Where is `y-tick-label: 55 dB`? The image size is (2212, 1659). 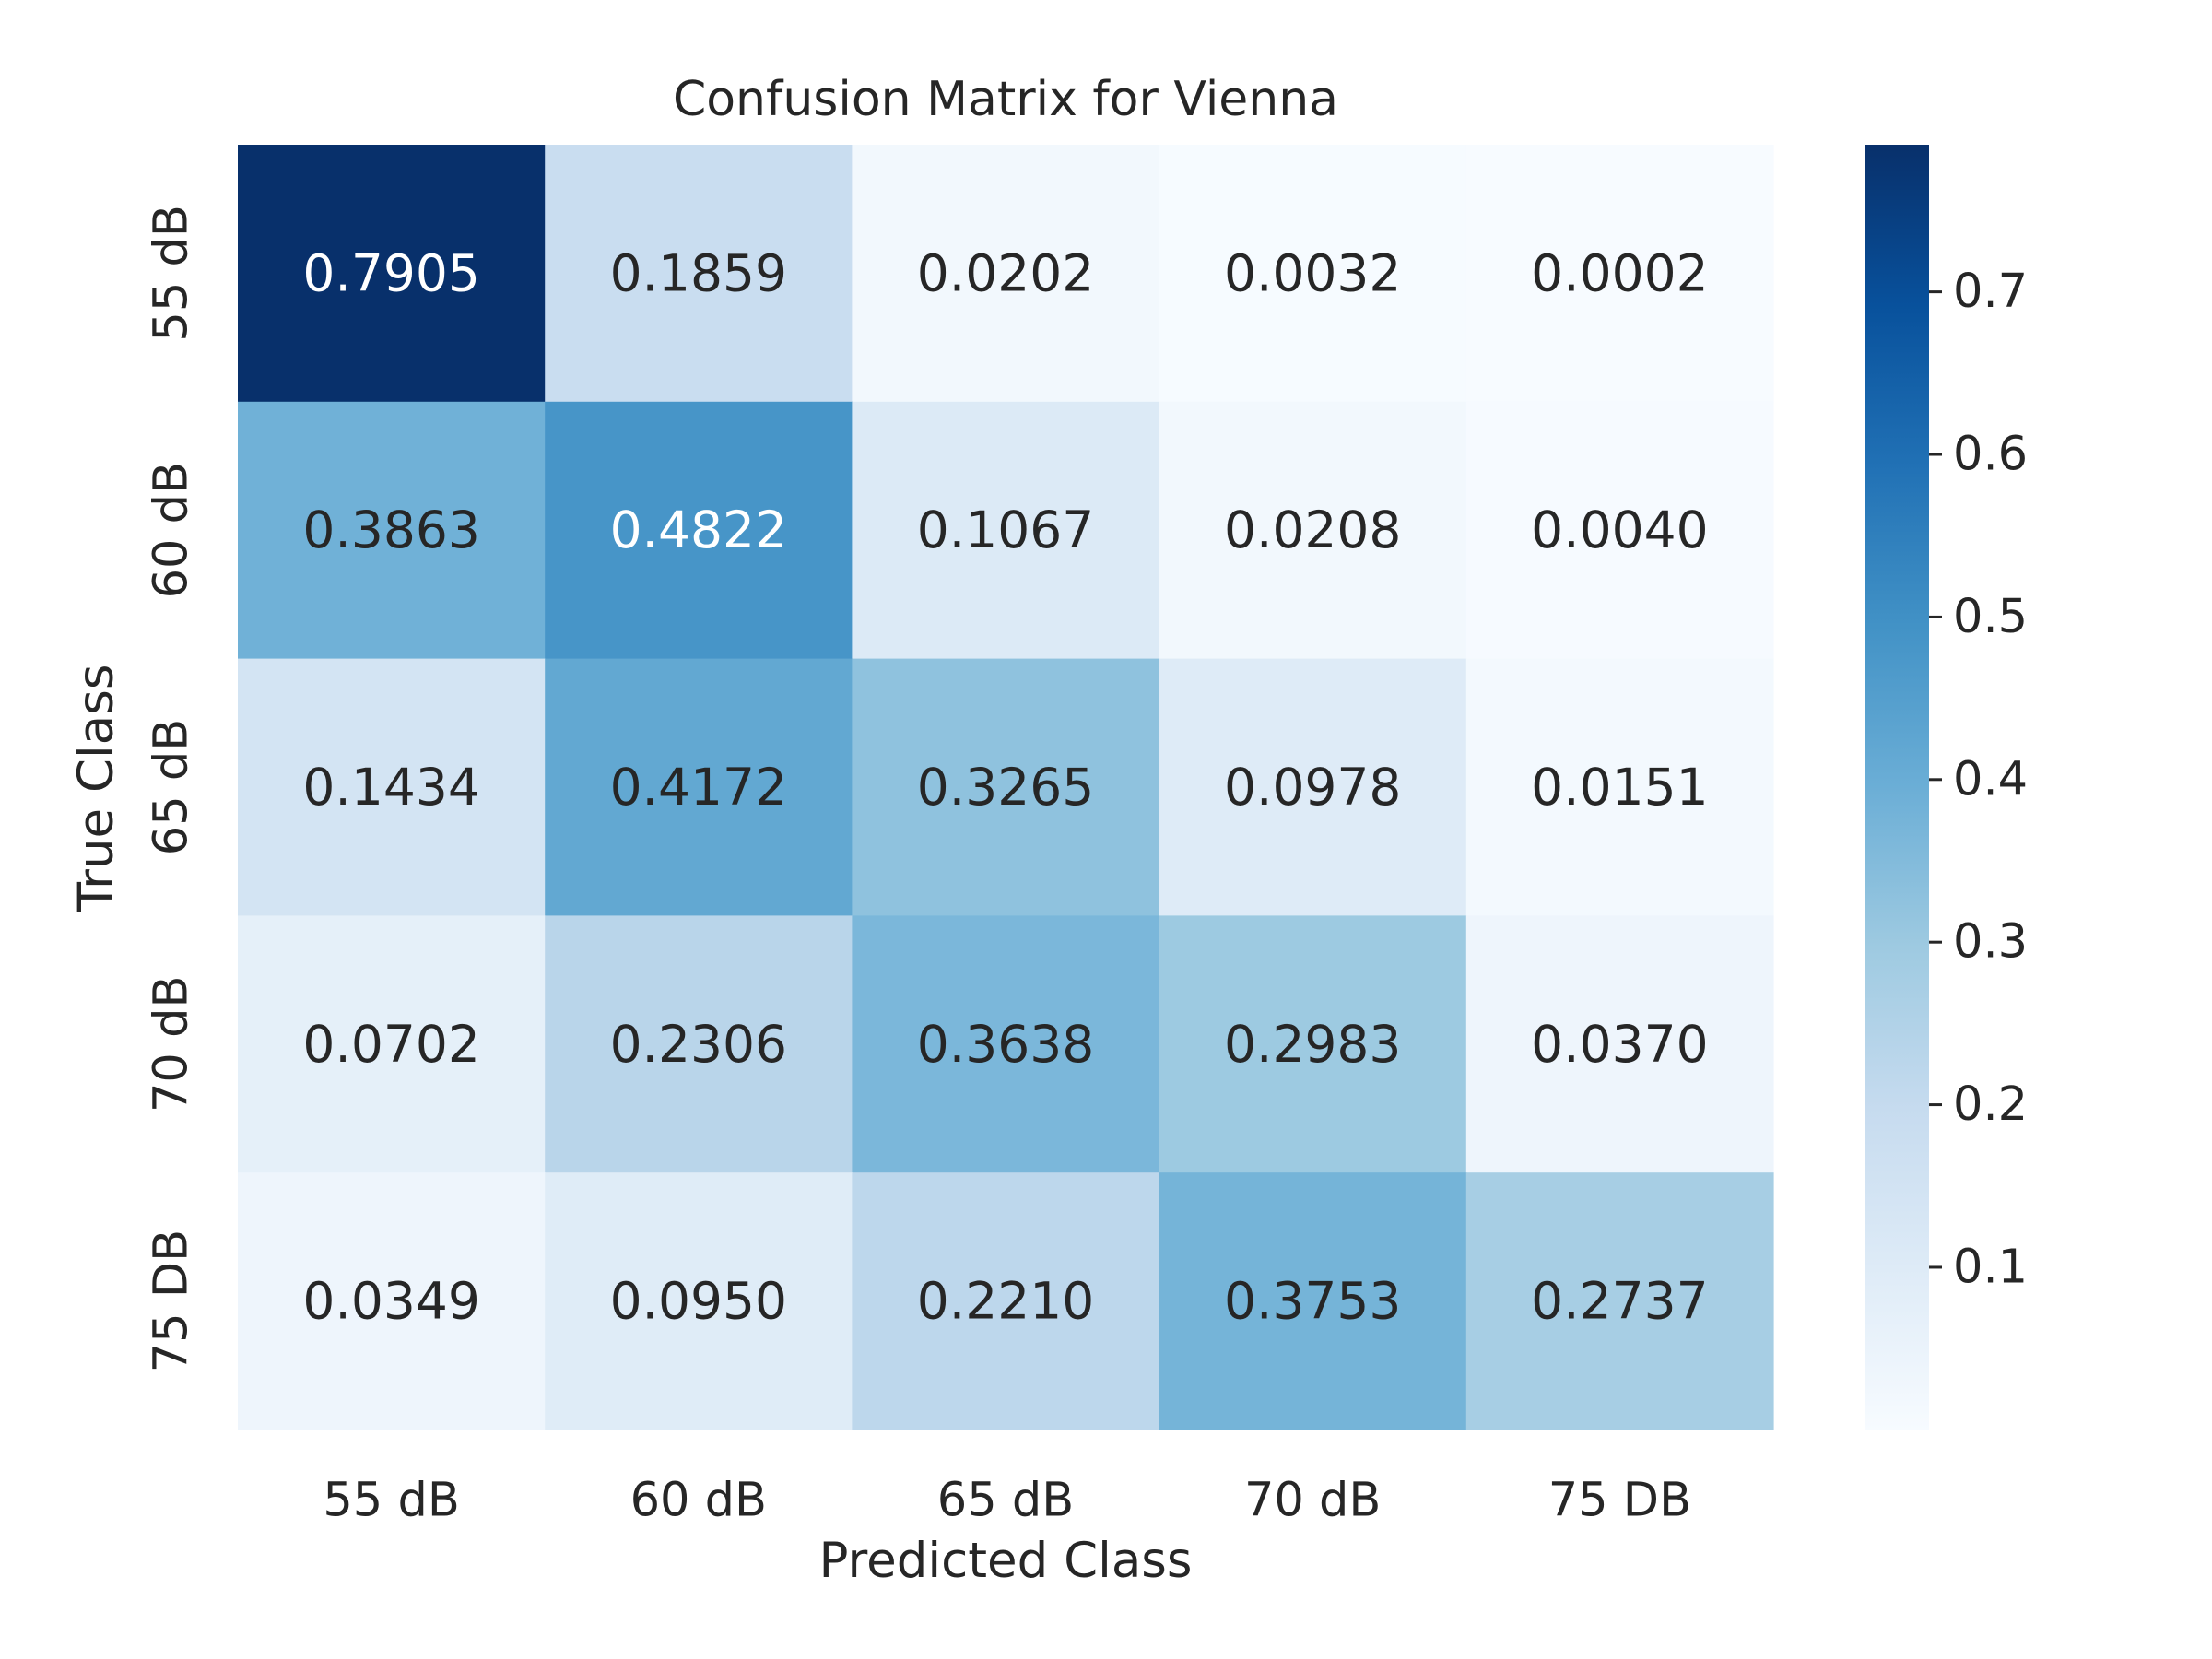 y-tick-label: 55 dB is located at coordinates (172, 273).